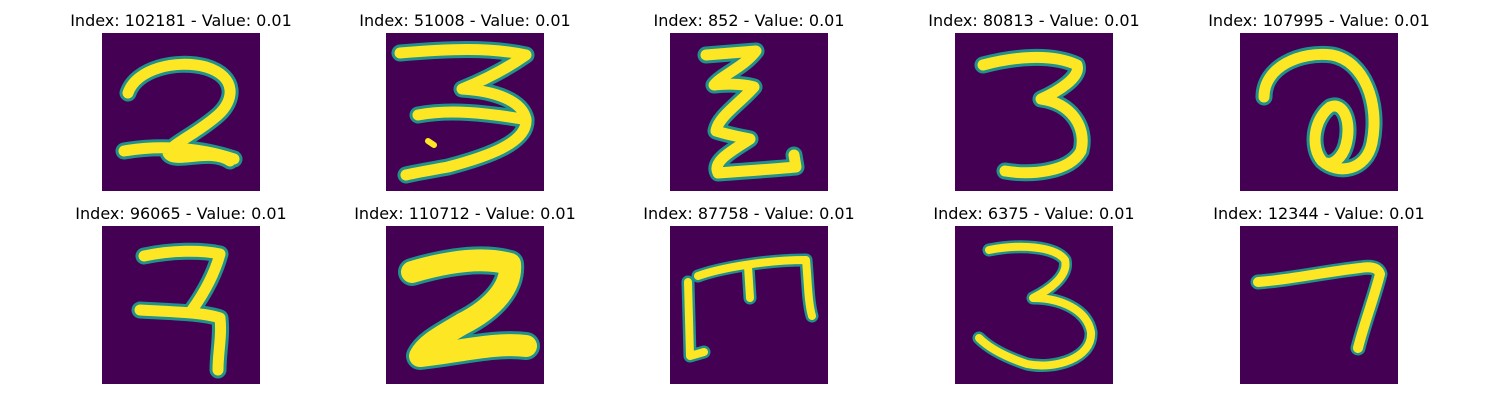  What do you see at coordinates (1319, 213) in the screenshot?
I see `panel-title: Index: 12344 - Value: 0.01` at bounding box center [1319, 213].